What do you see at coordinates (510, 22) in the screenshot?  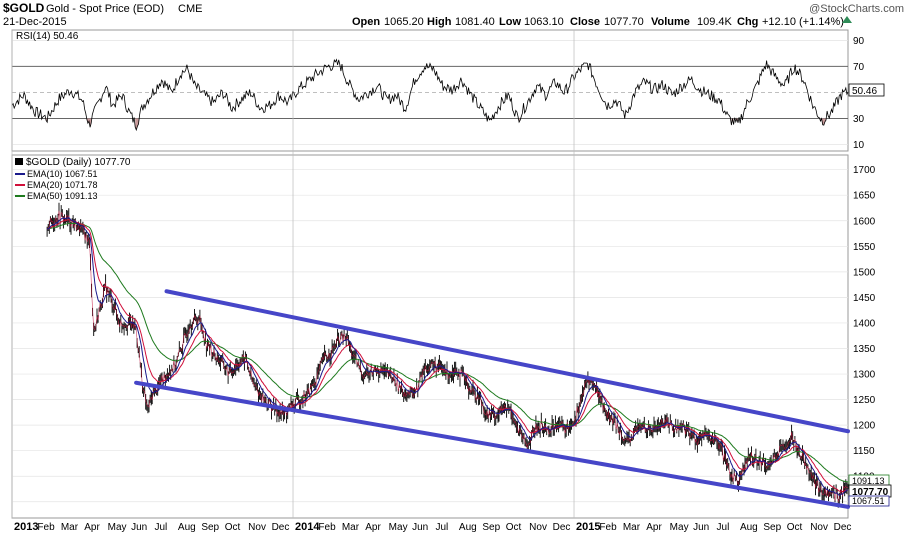 I see `low-label: Low` at bounding box center [510, 22].